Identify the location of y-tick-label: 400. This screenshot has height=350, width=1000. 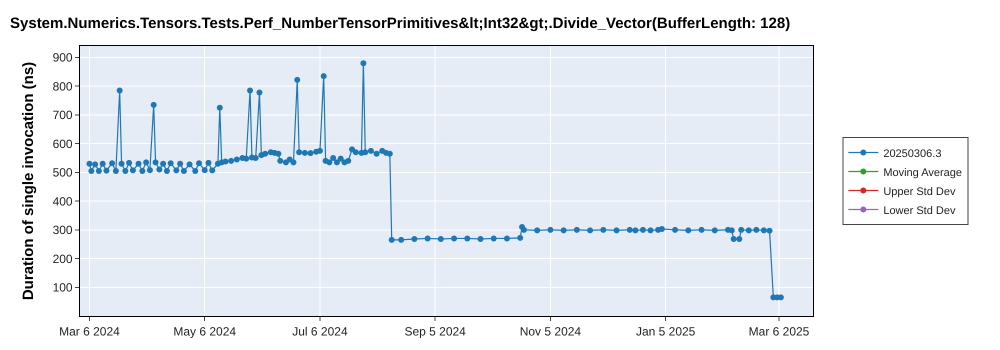
(62, 201).